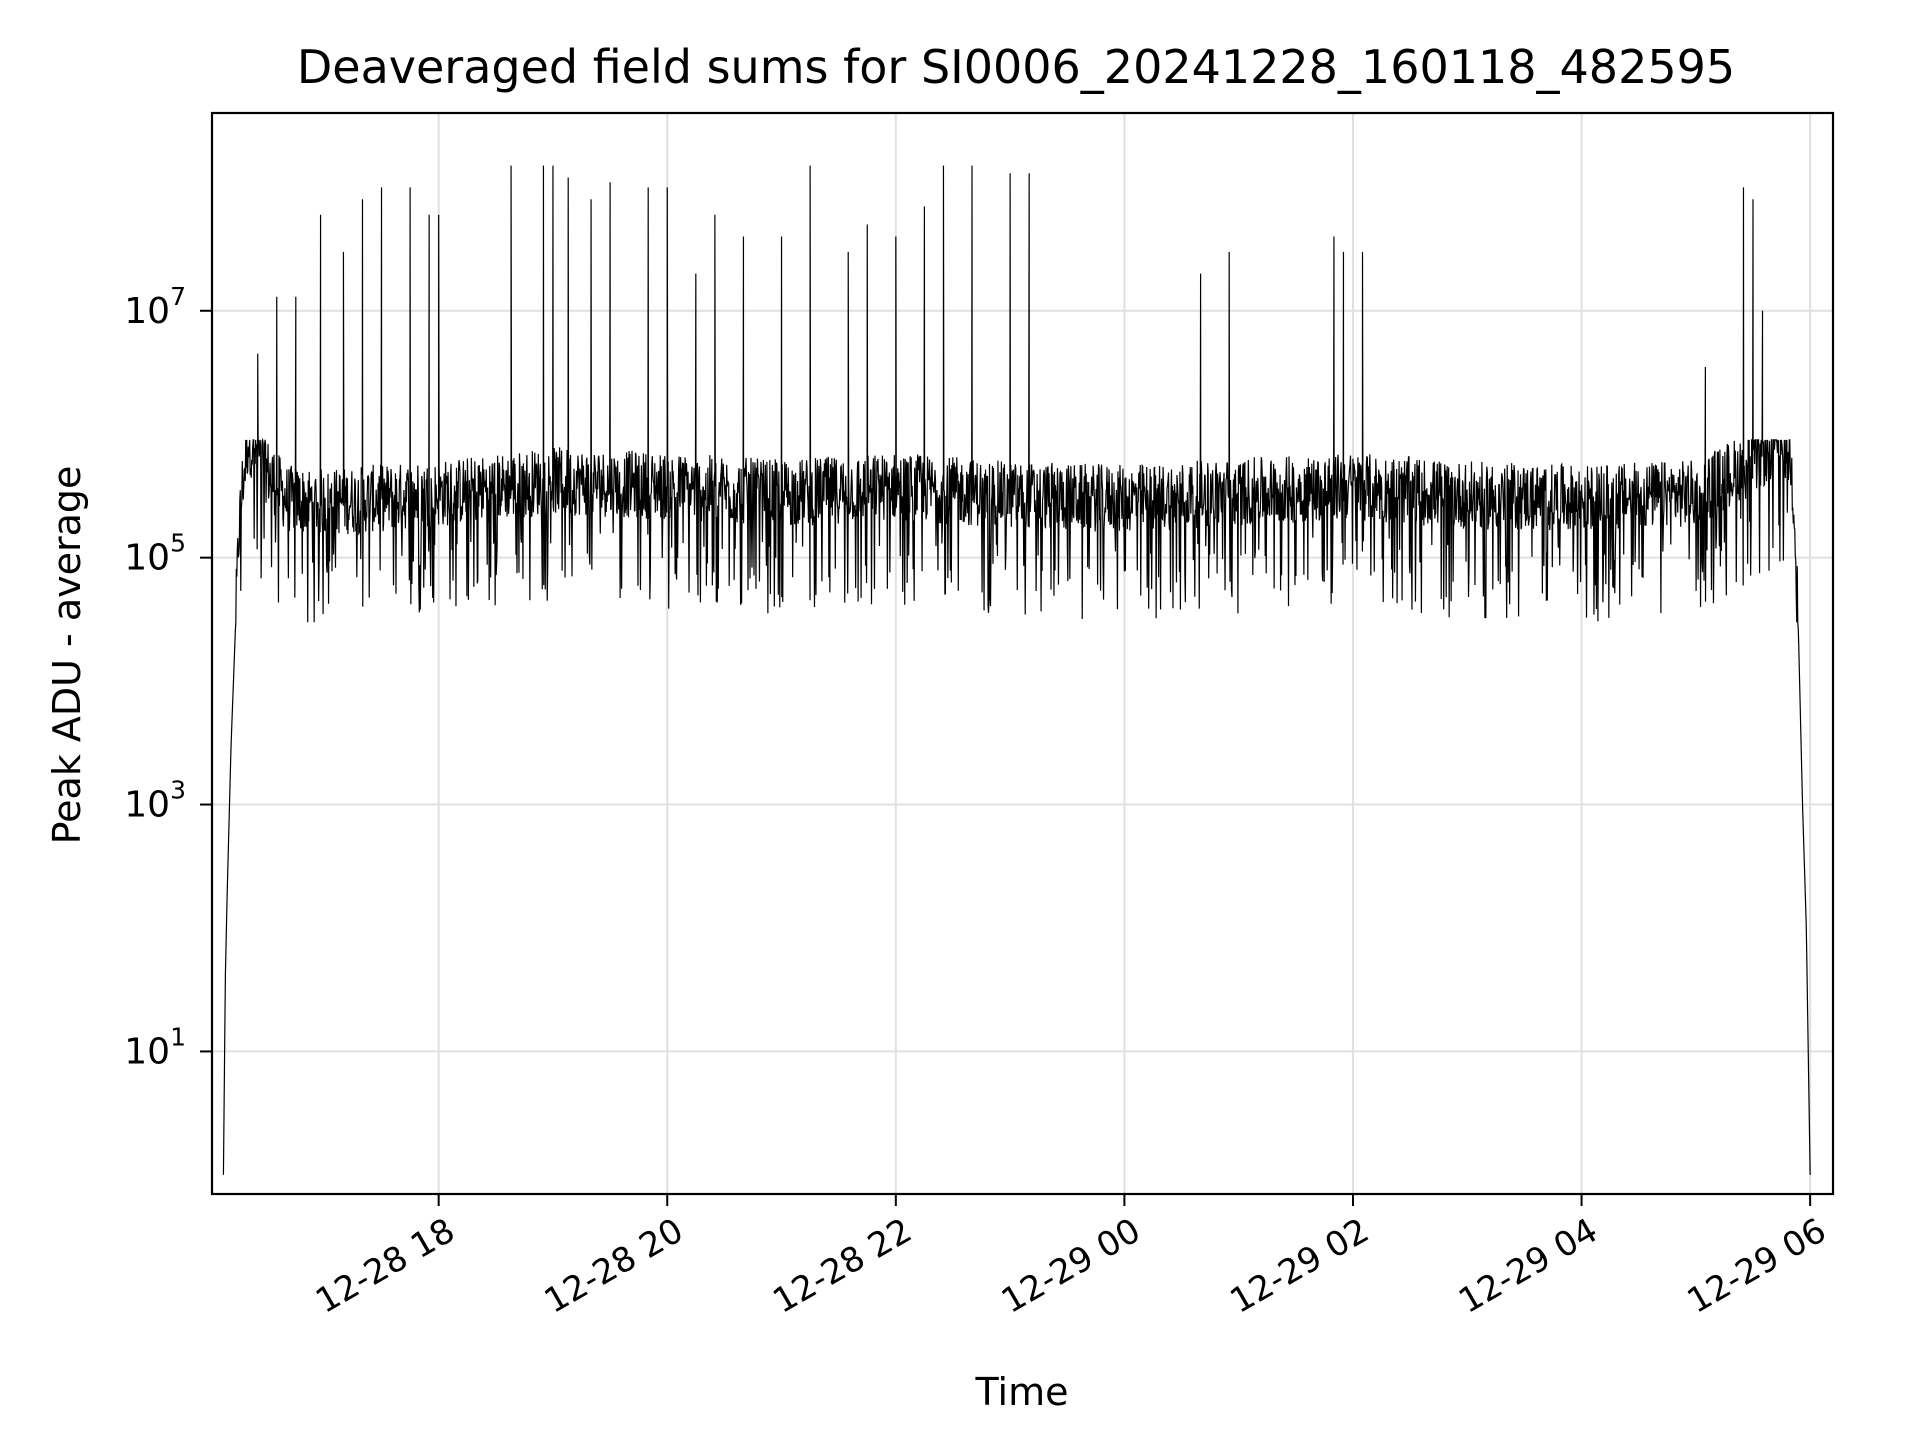 This screenshot has width=1920, height=1444. Describe the element at coordinates (155, 1047) in the screenshot. I see `y-tick-label: 10¹` at that location.